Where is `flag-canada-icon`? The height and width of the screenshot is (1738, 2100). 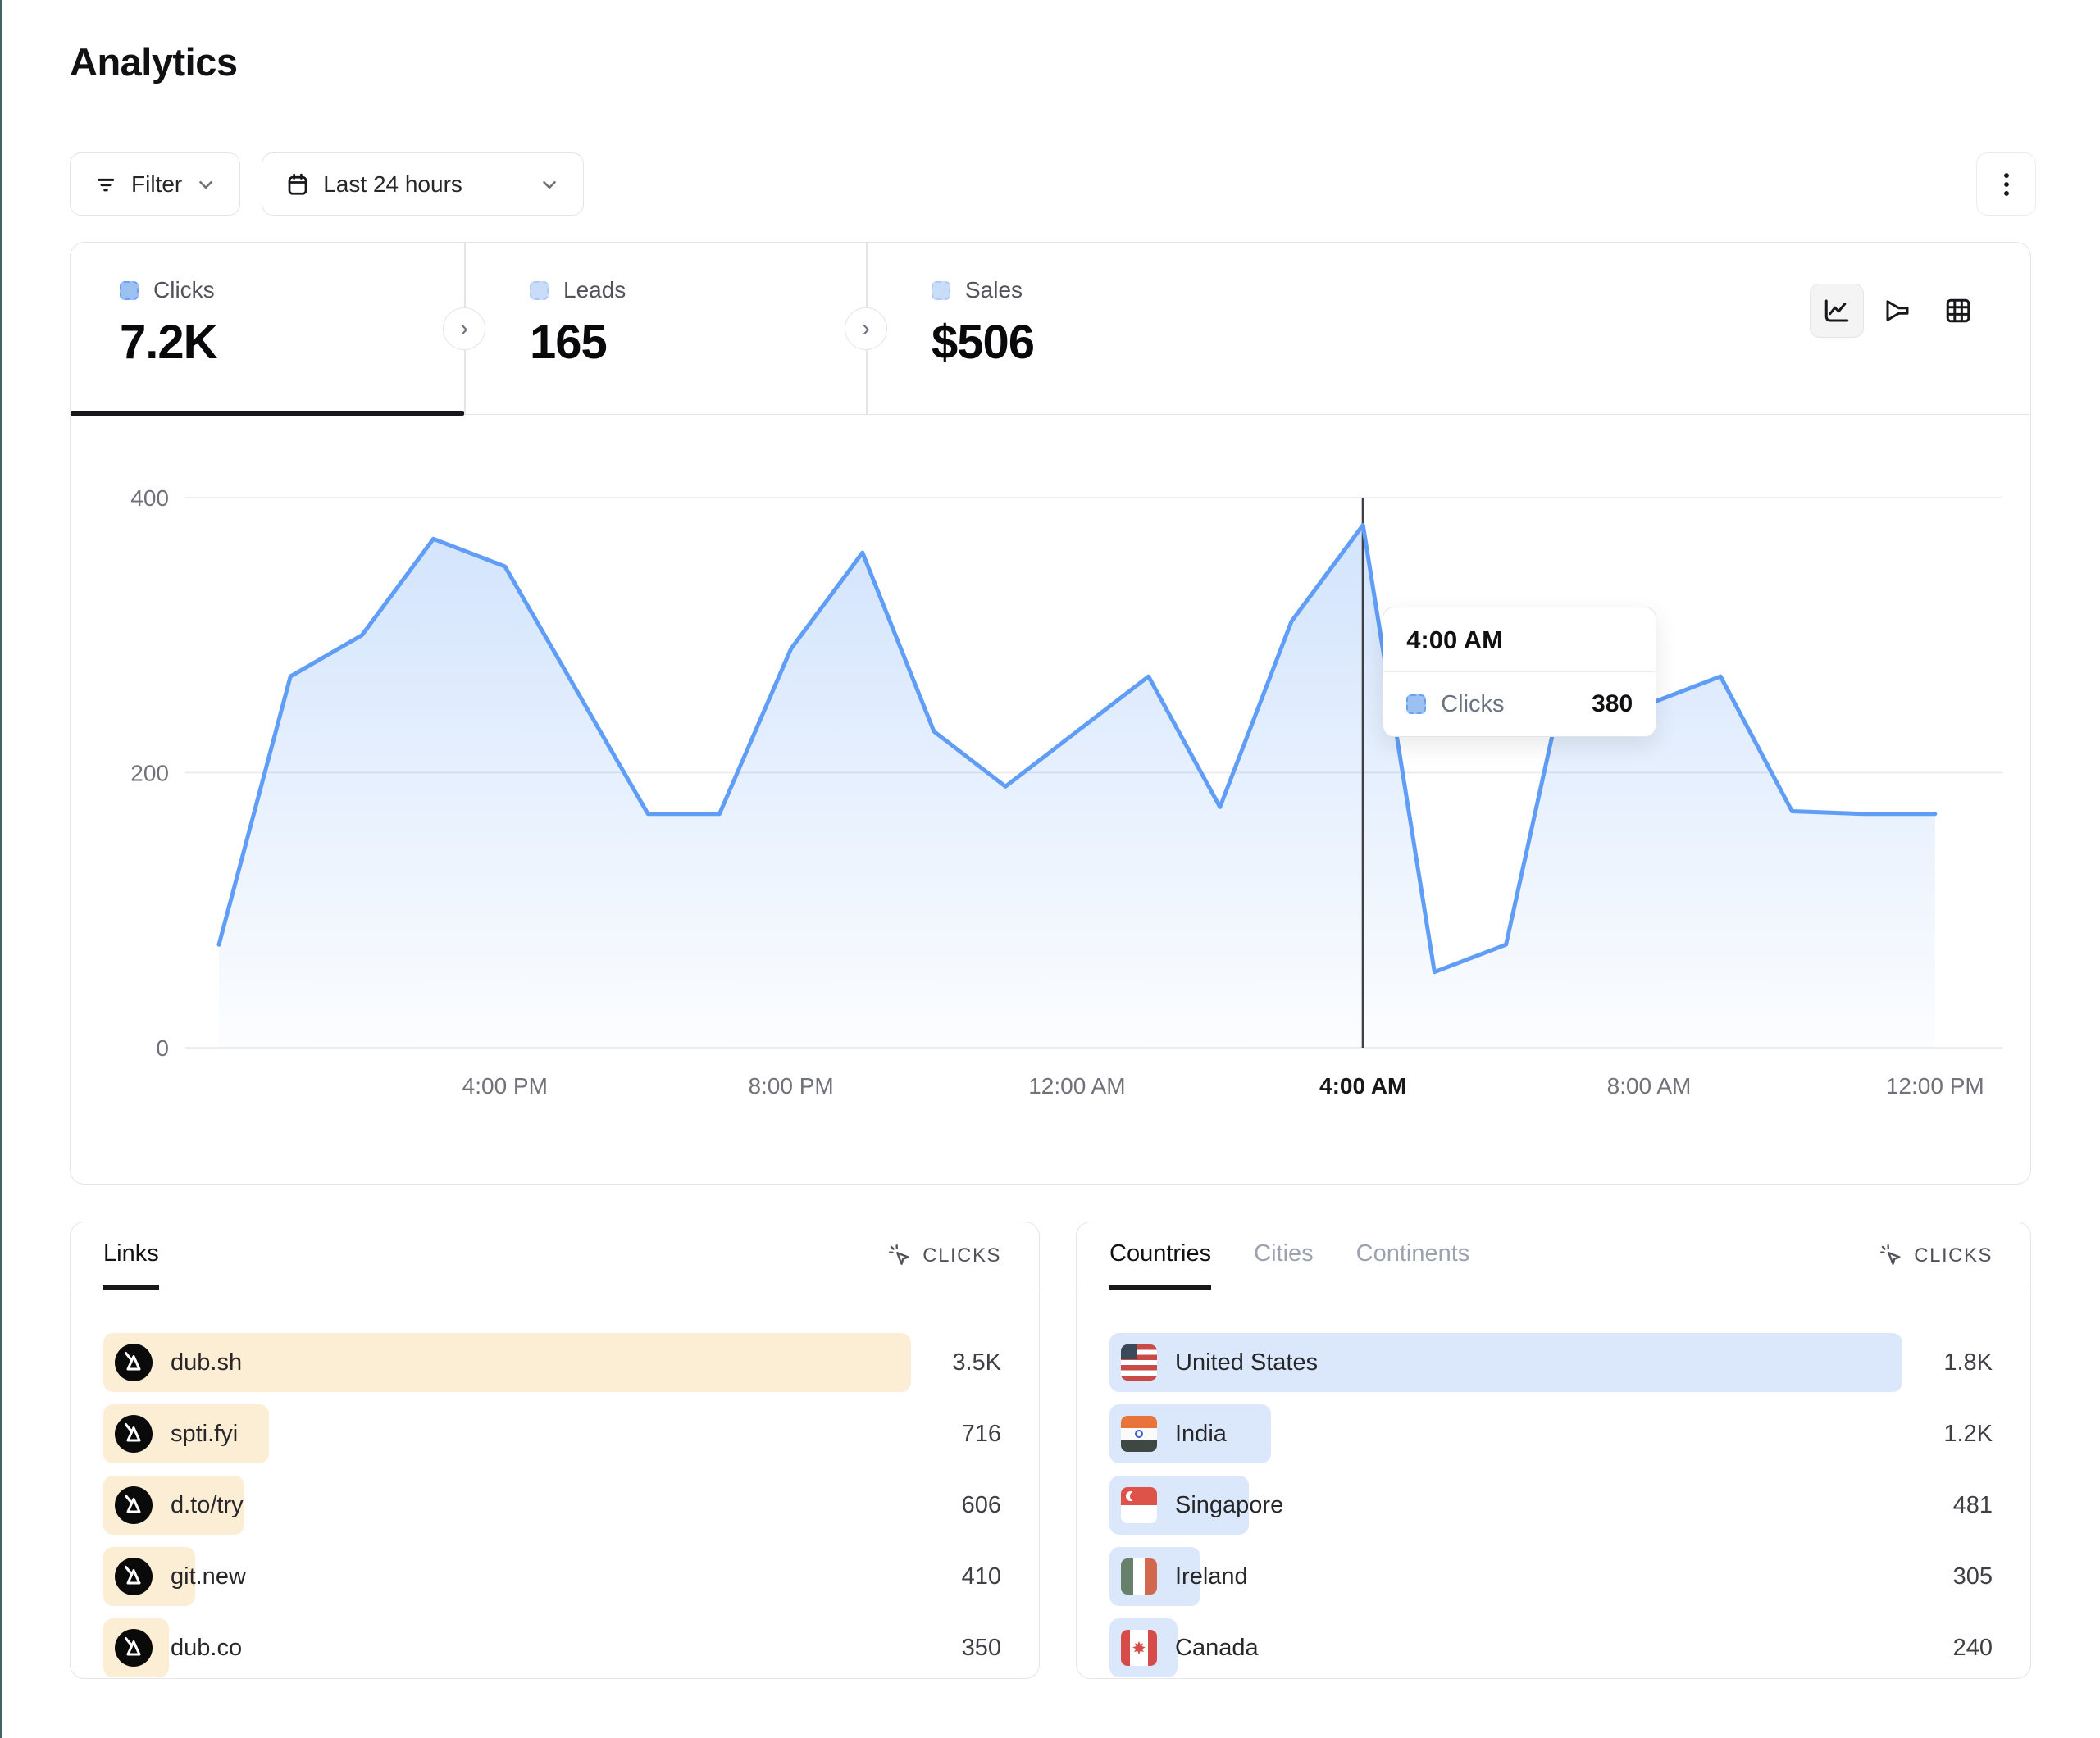 flag-canada-icon is located at coordinates (1139, 1648).